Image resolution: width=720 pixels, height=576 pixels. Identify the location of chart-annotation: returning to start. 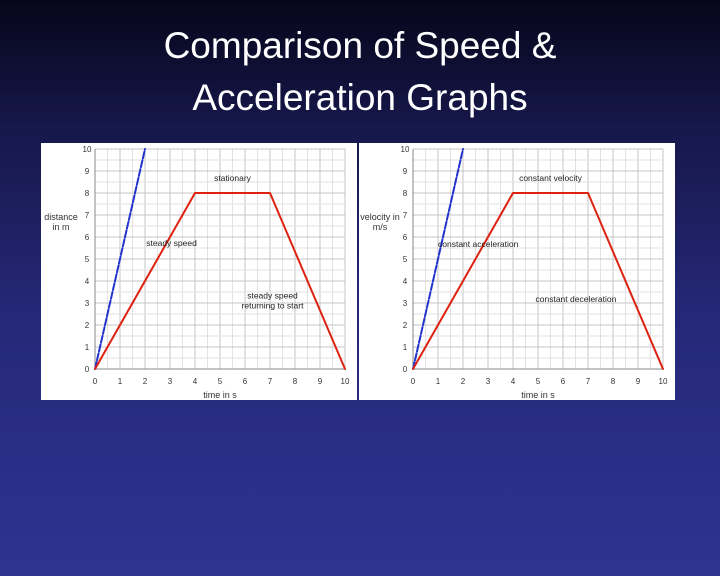
(273, 306).